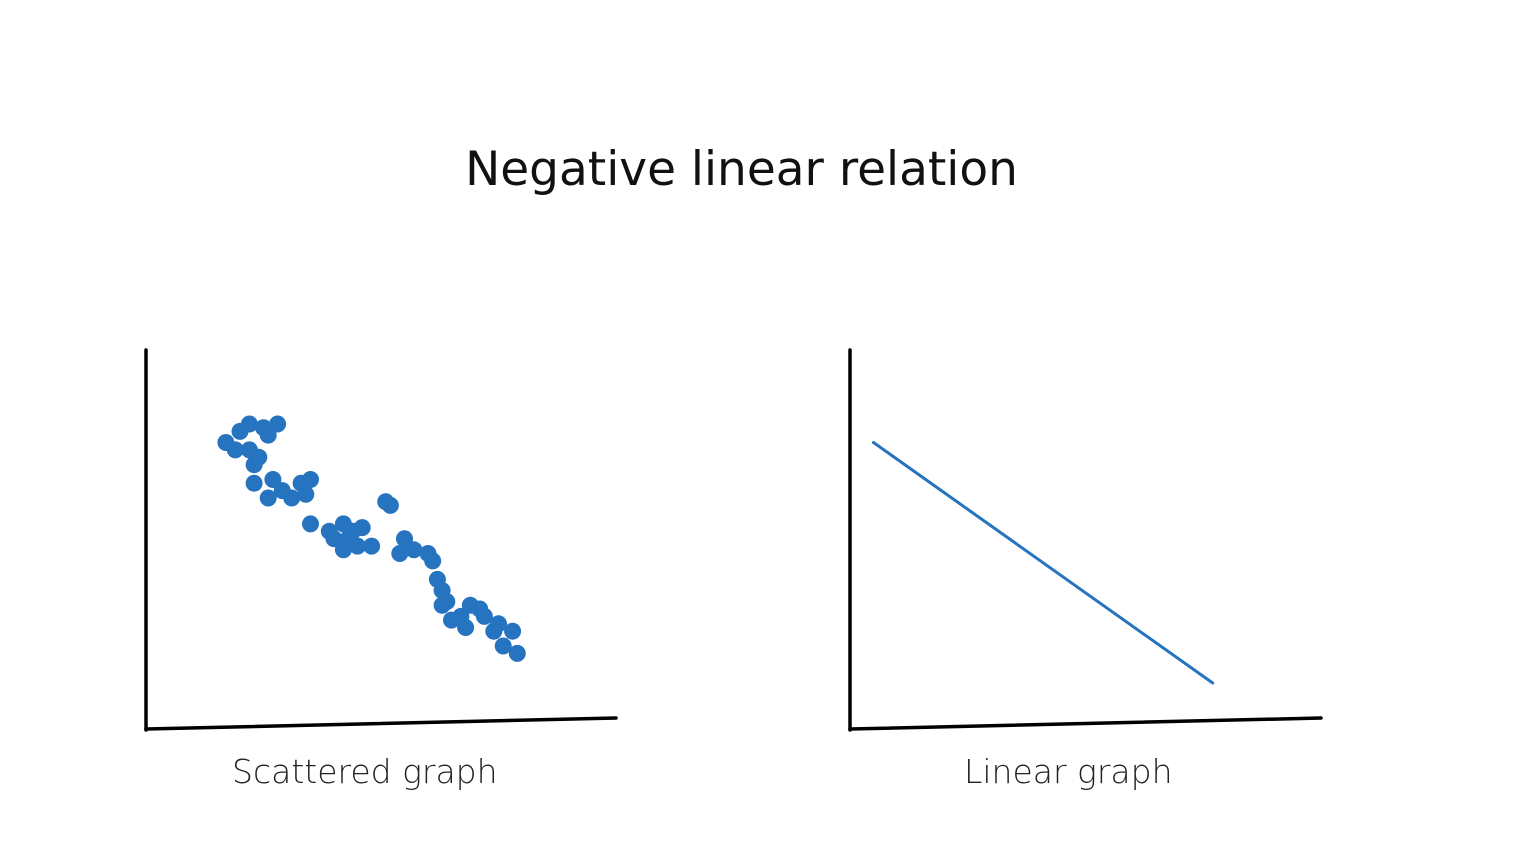 Image resolution: width=1536 pixels, height=864 pixels. I want to click on line-series-group, so click(1043, 563).